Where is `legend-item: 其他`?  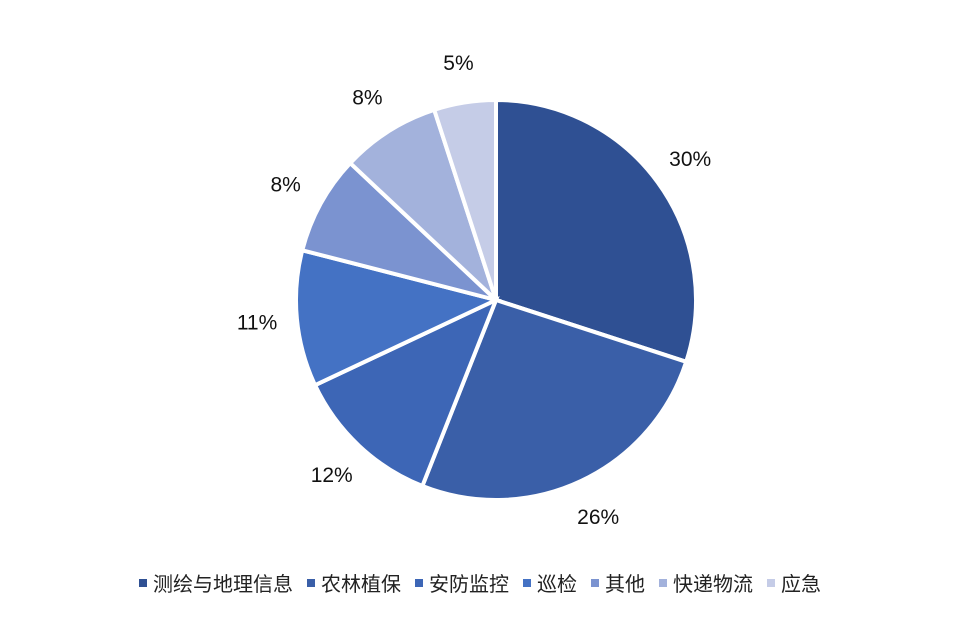
legend-item: 其他 is located at coordinates (618, 582).